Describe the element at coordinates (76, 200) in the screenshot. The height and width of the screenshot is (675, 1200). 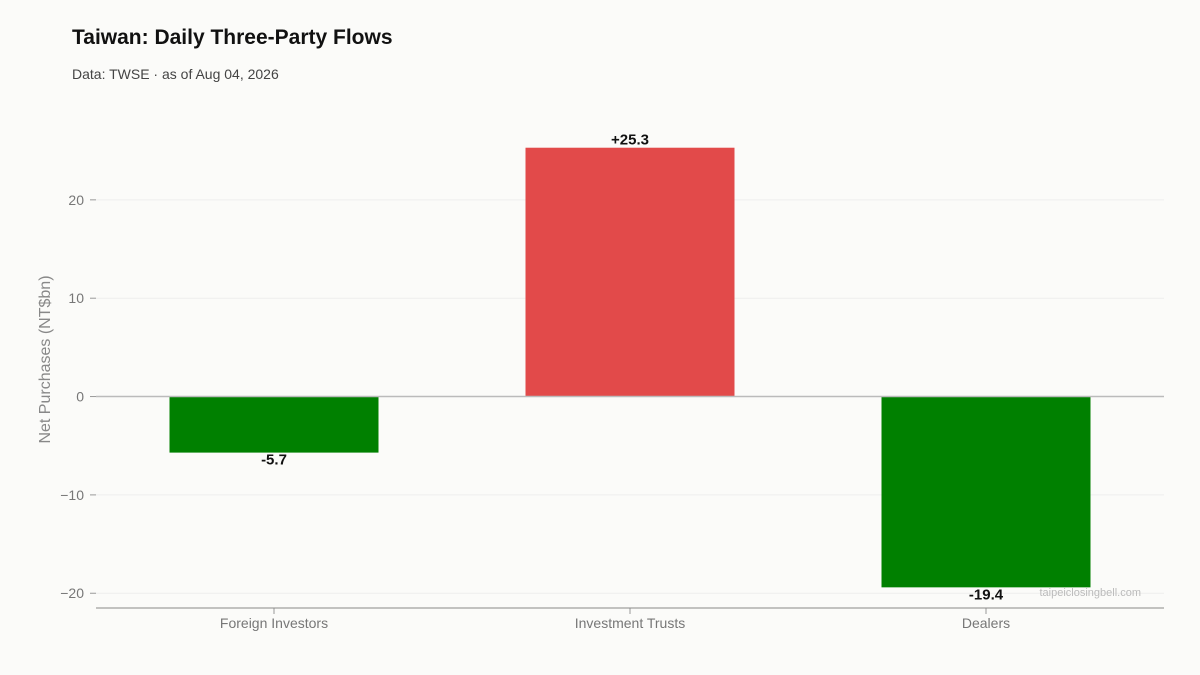
I see `y-tick-label: 20` at that location.